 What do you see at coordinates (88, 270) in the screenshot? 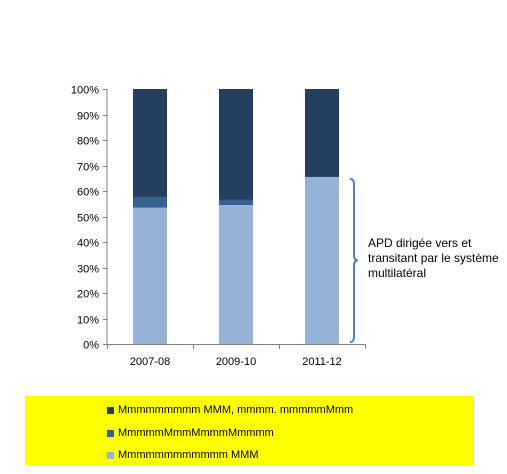
I see `y-tick-label: 30%` at bounding box center [88, 270].